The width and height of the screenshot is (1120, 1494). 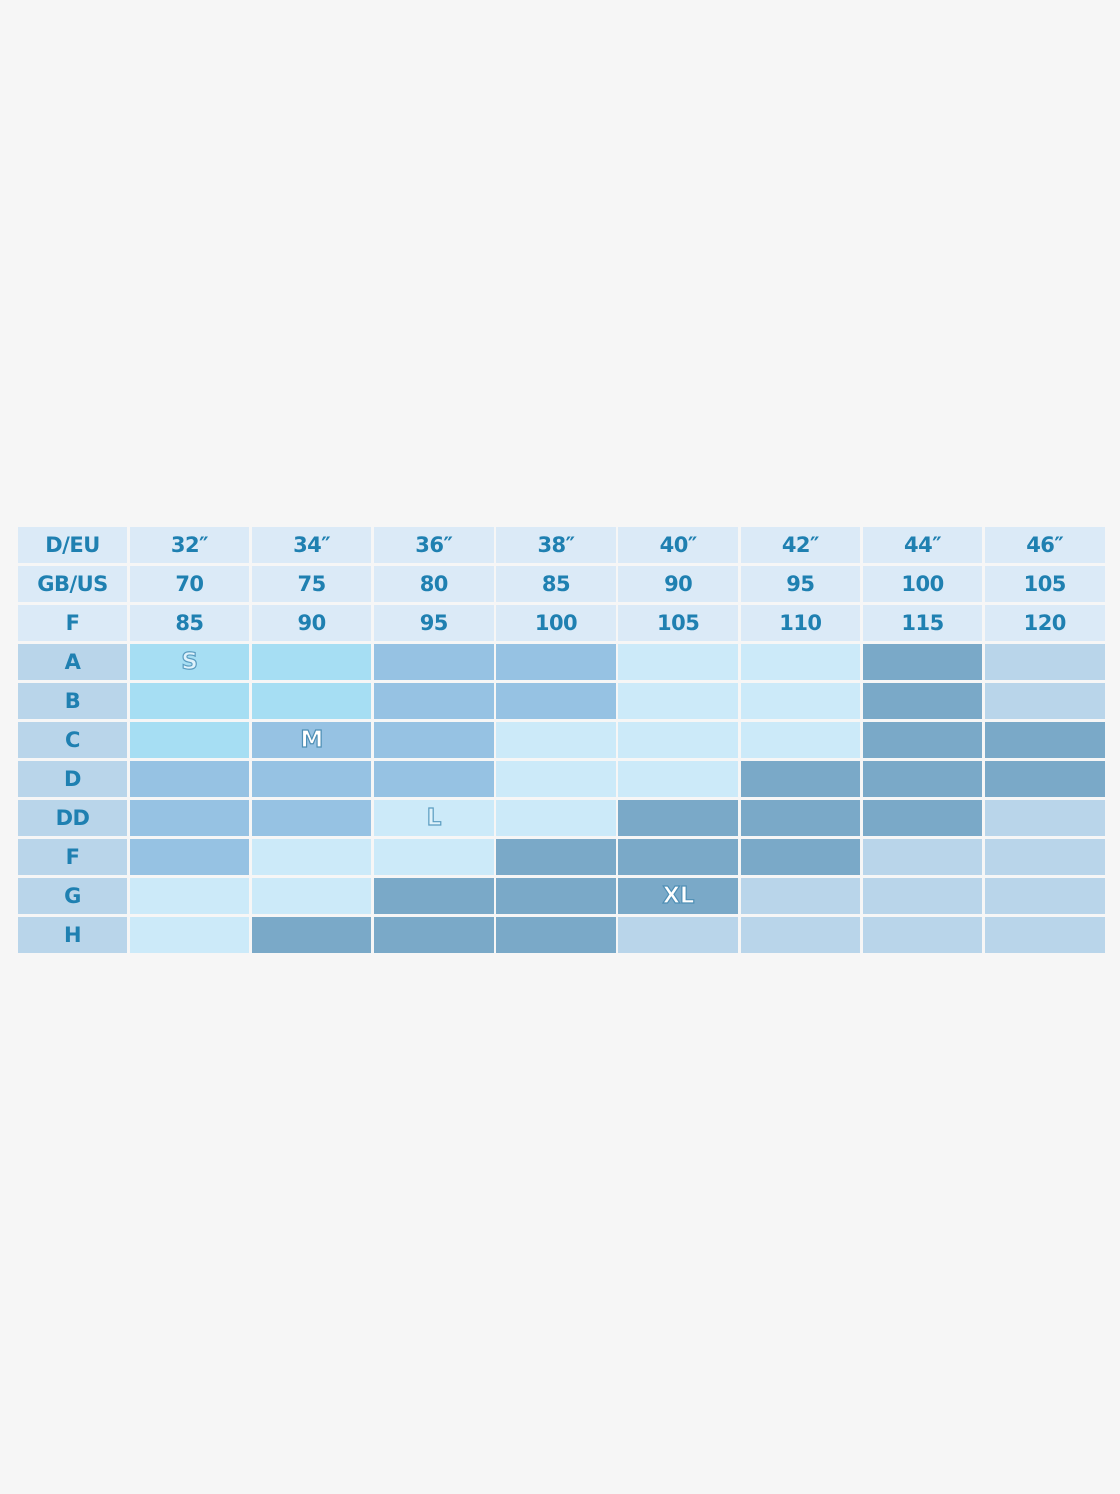 I want to click on size-label: L, so click(x=434, y=817).